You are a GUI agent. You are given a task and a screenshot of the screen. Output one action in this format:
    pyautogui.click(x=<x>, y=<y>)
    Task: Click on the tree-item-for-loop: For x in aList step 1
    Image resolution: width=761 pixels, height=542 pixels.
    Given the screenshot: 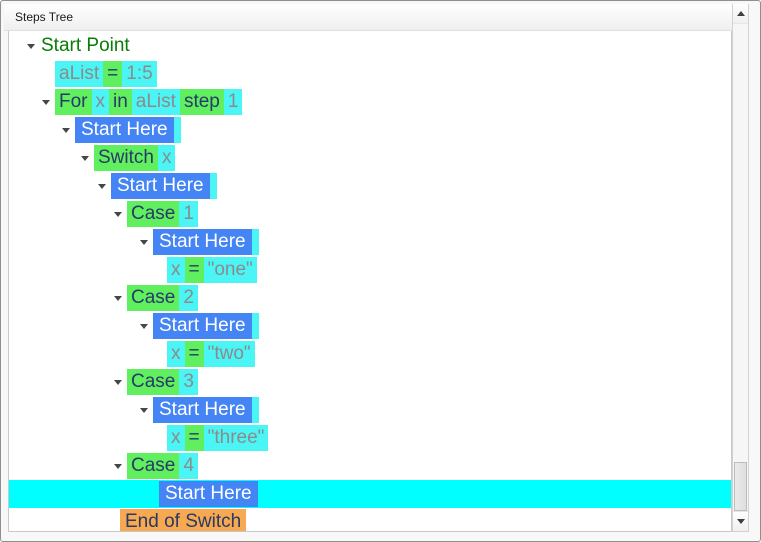 What is the action you would take?
    pyautogui.click(x=370, y=102)
    